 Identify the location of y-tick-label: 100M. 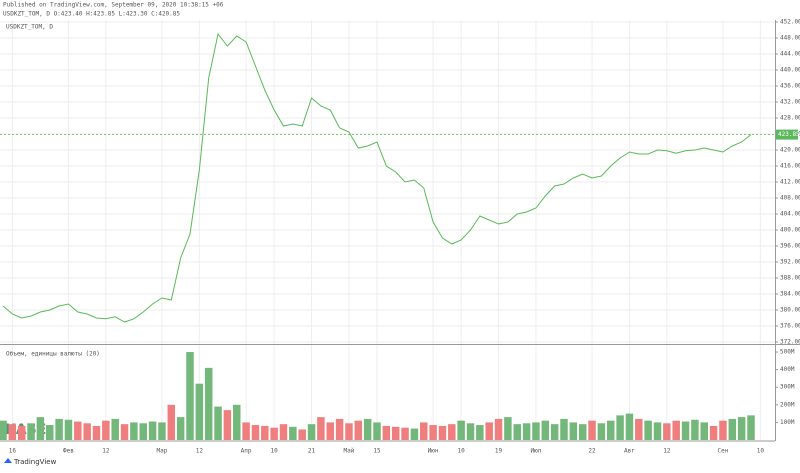
(787, 422).